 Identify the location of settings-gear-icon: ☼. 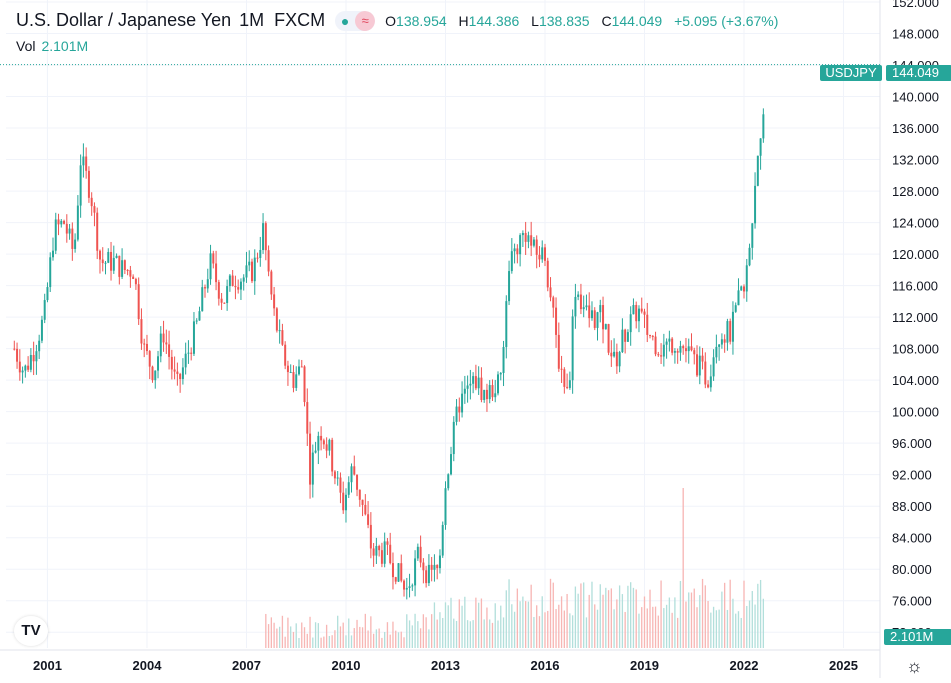
(914, 666).